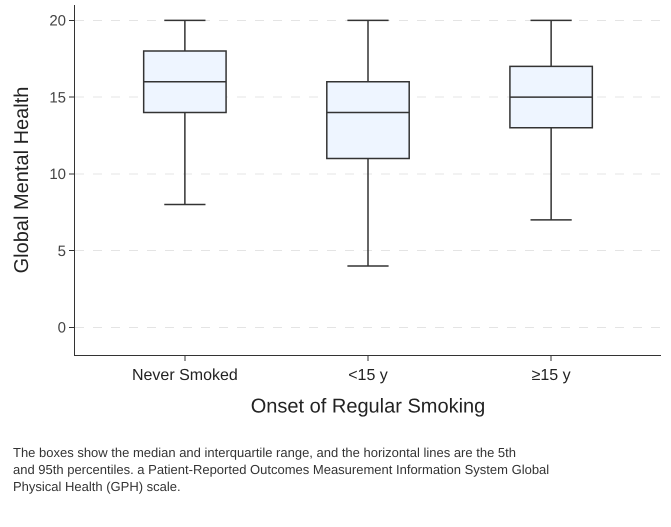 The width and height of the screenshot is (671, 527). Describe the element at coordinates (57, 21) in the screenshot. I see `y-tick-label: 20` at that location.